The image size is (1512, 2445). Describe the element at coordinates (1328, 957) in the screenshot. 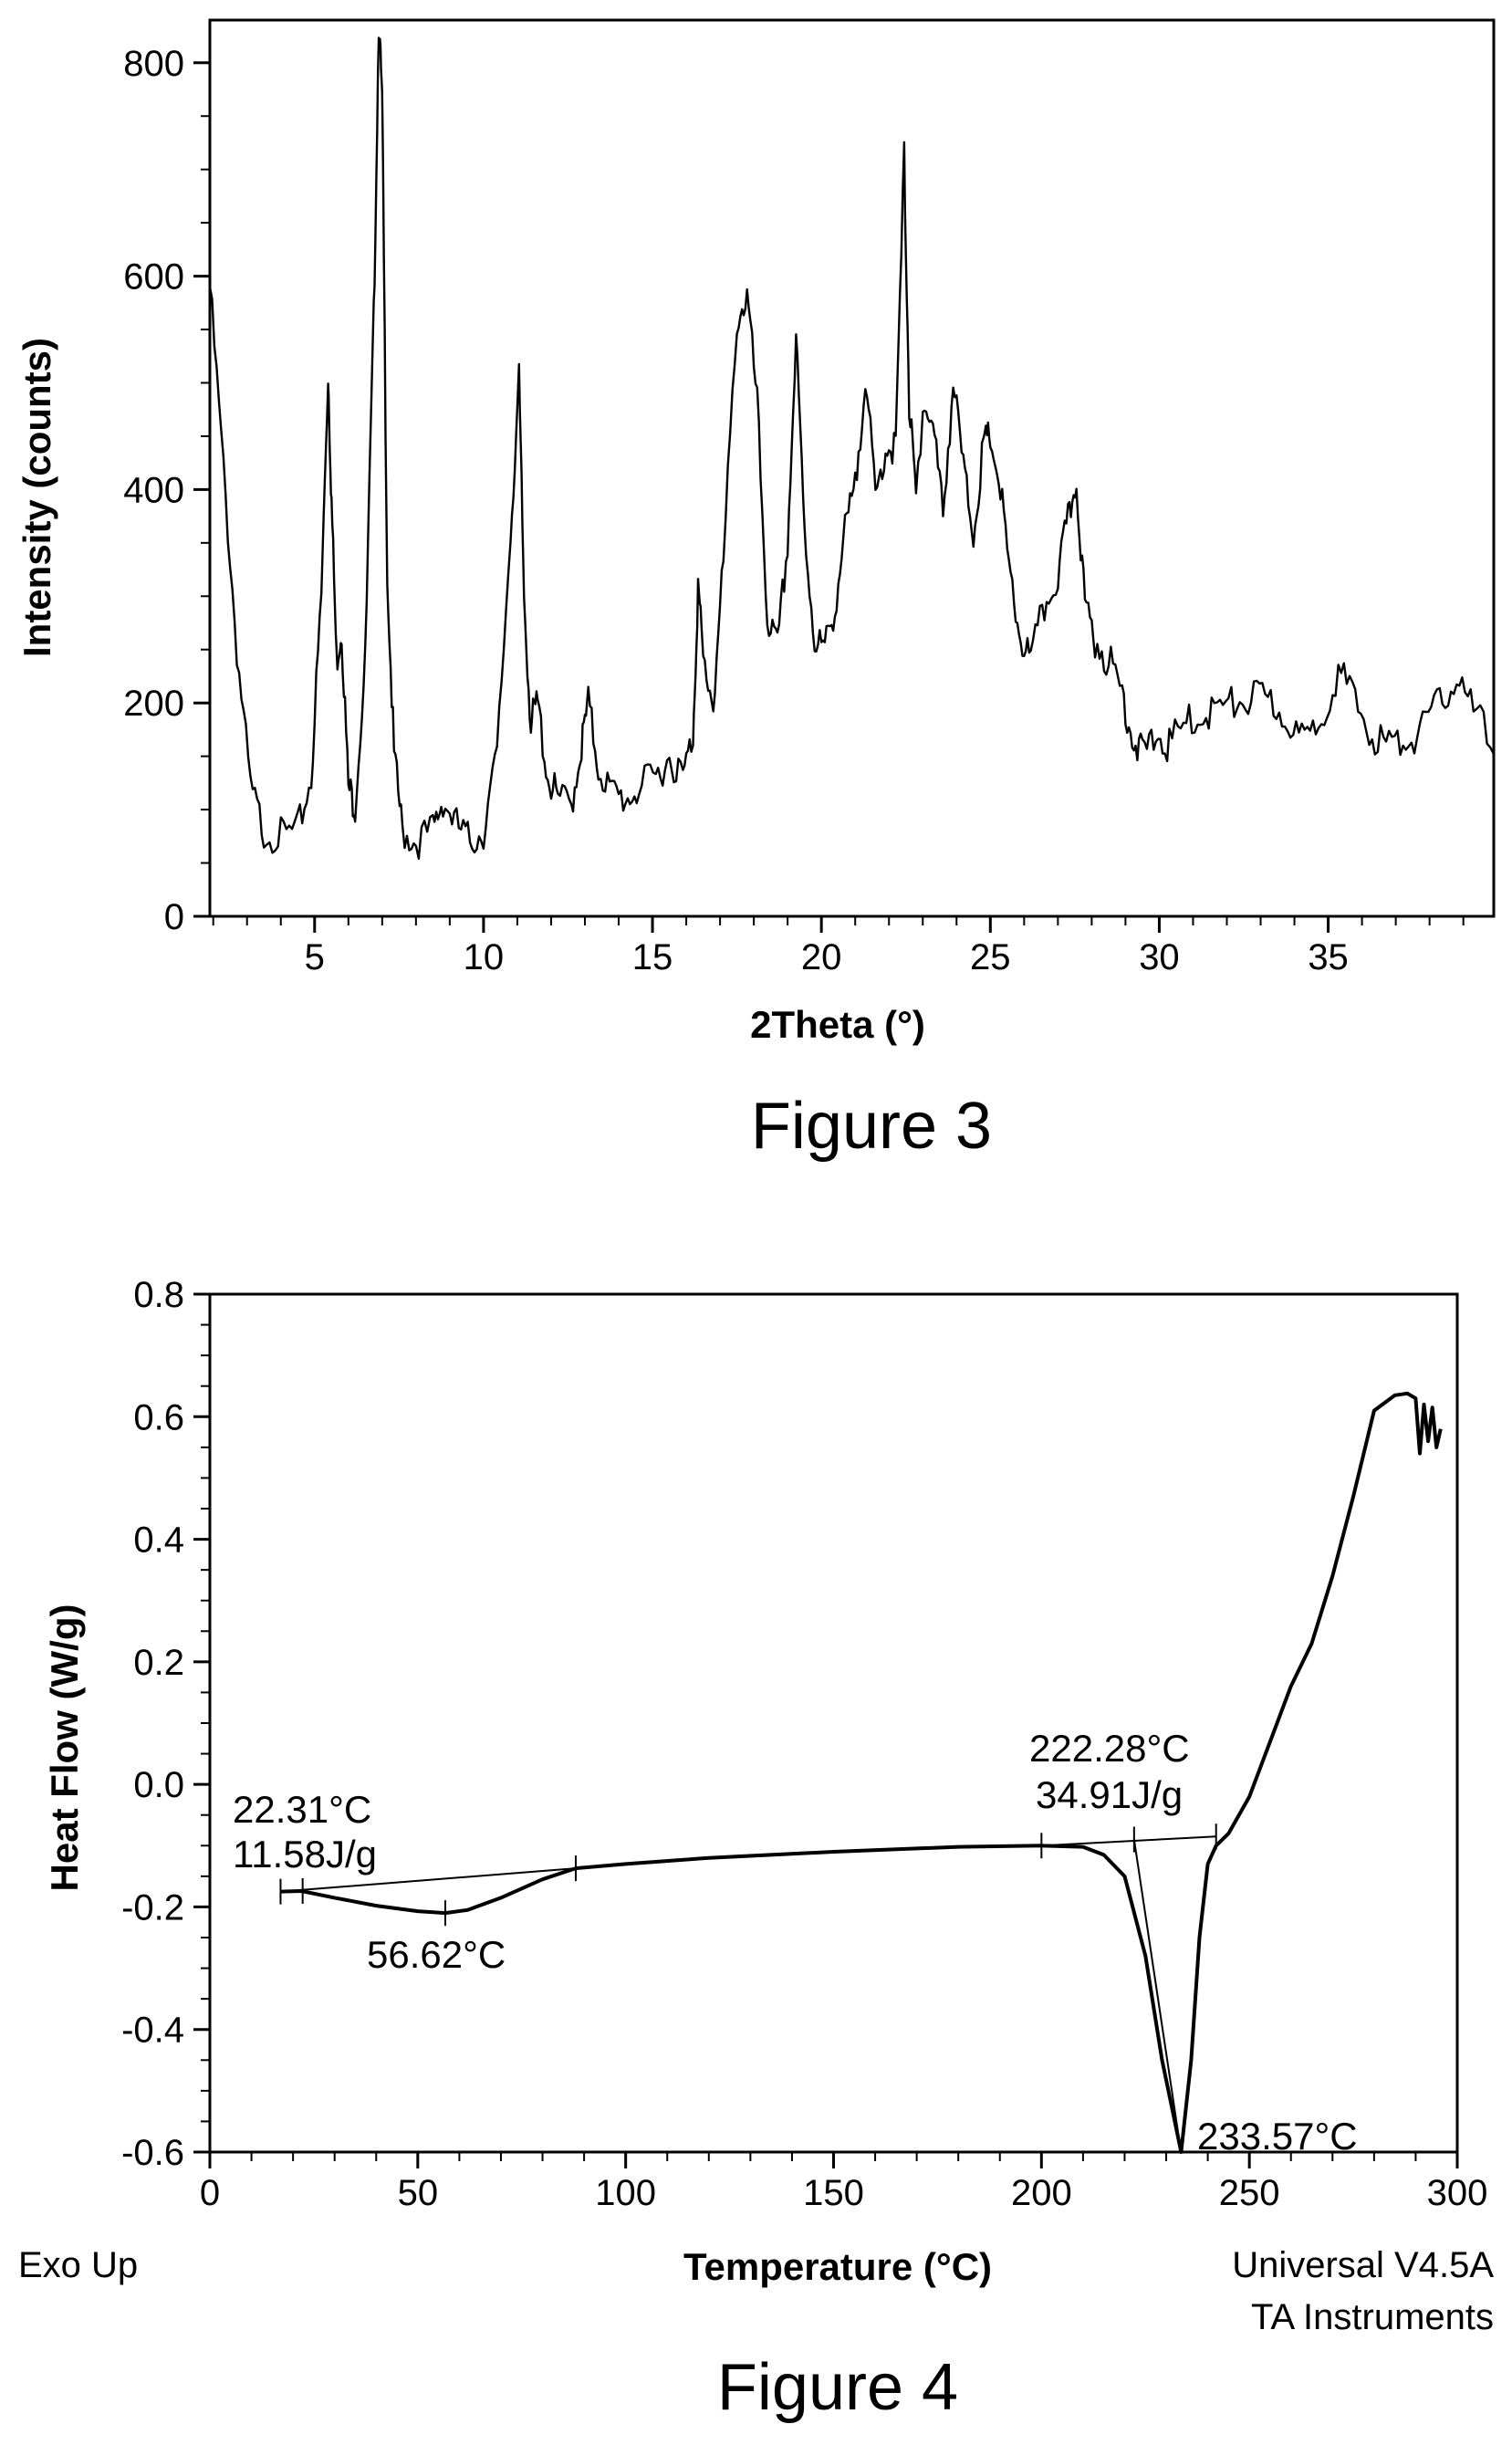

I see `xrpd-x-tick-label: 35` at that location.